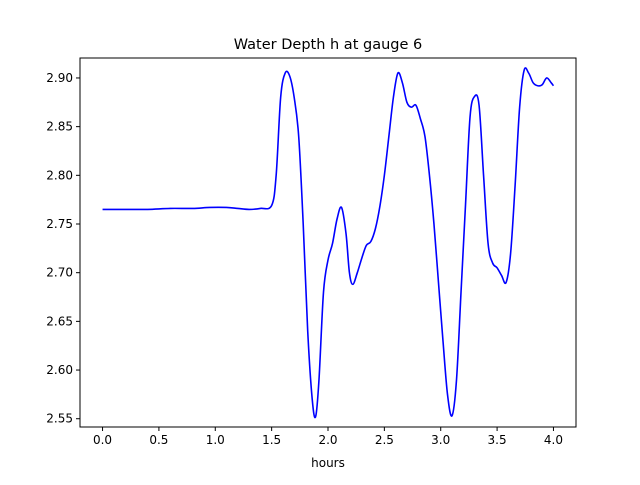 This screenshot has width=640, height=485. What do you see at coordinates (59, 321) in the screenshot?
I see `y-tick-label: 2.65` at bounding box center [59, 321].